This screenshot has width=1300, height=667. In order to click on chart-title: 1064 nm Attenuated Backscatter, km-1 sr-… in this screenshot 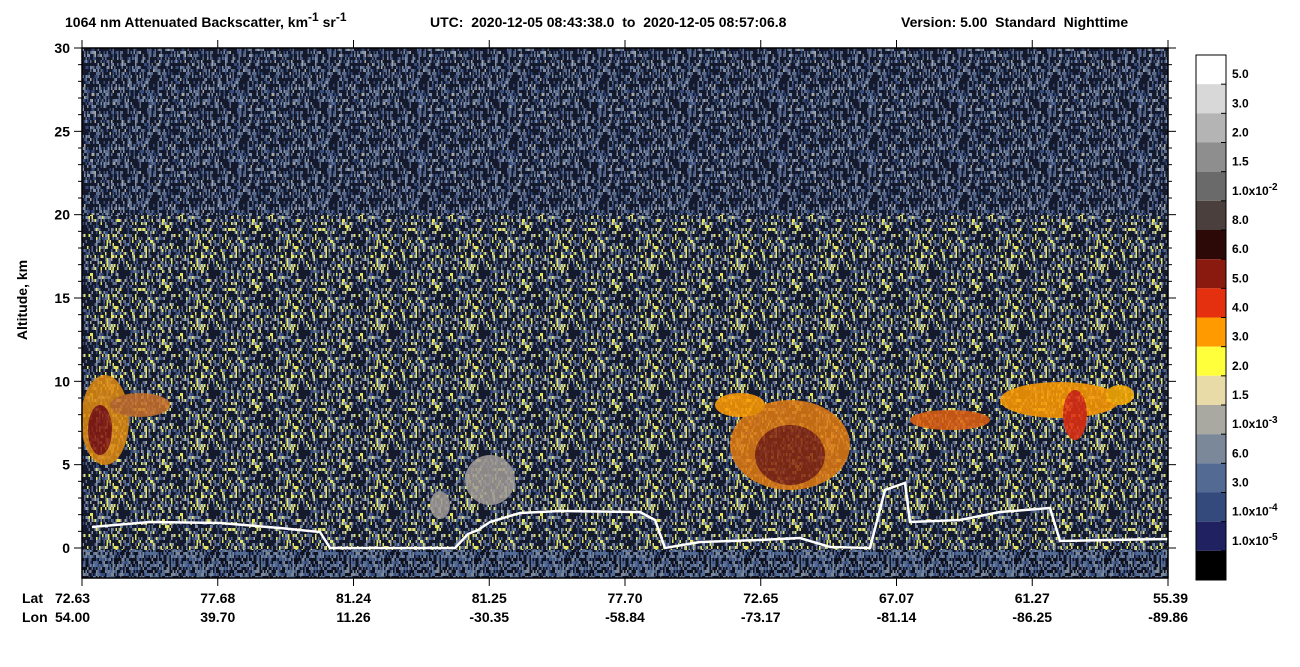, I will do `click(206, 20)`.